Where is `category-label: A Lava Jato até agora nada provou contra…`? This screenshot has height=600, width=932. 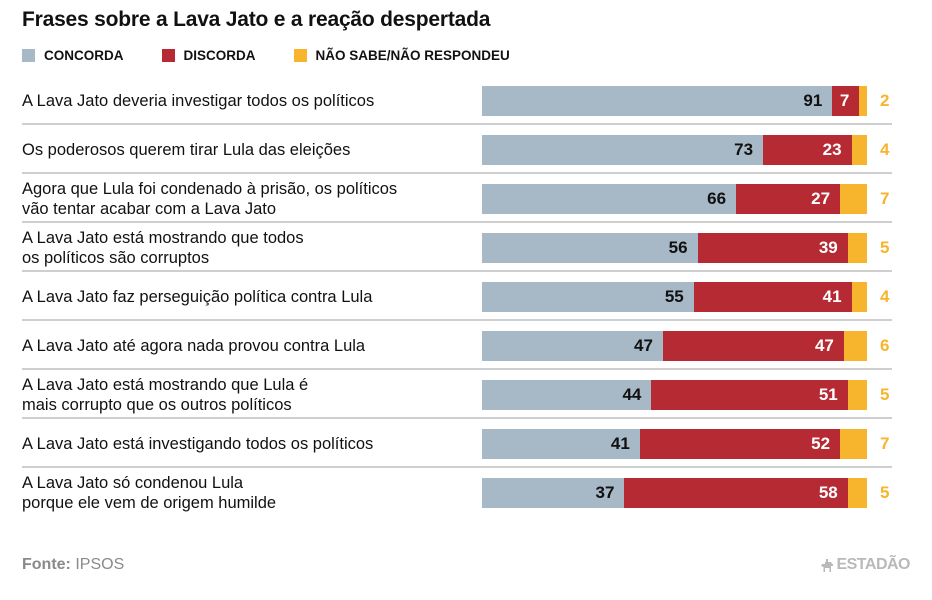 category-label: A Lava Jato até agora nada provou contra… is located at coordinates (242, 345).